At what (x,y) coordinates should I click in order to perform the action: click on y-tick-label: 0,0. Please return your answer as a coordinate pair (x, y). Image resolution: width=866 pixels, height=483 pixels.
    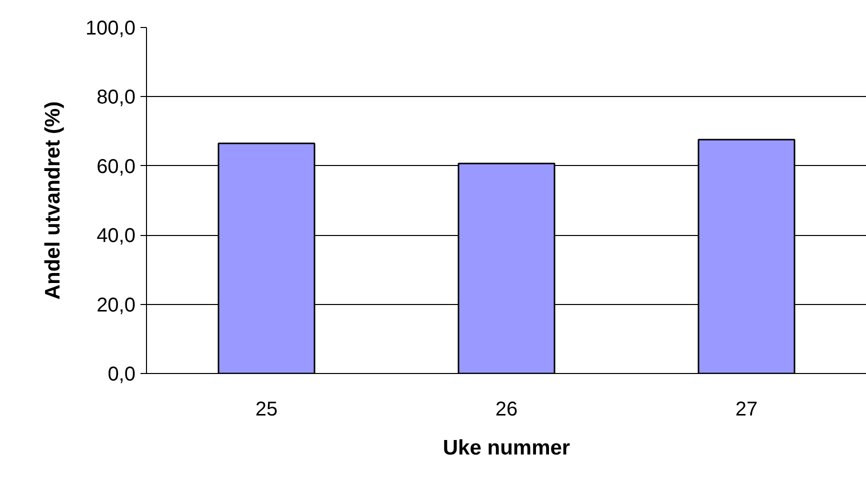
    Looking at the image, I should click on (122, 375).